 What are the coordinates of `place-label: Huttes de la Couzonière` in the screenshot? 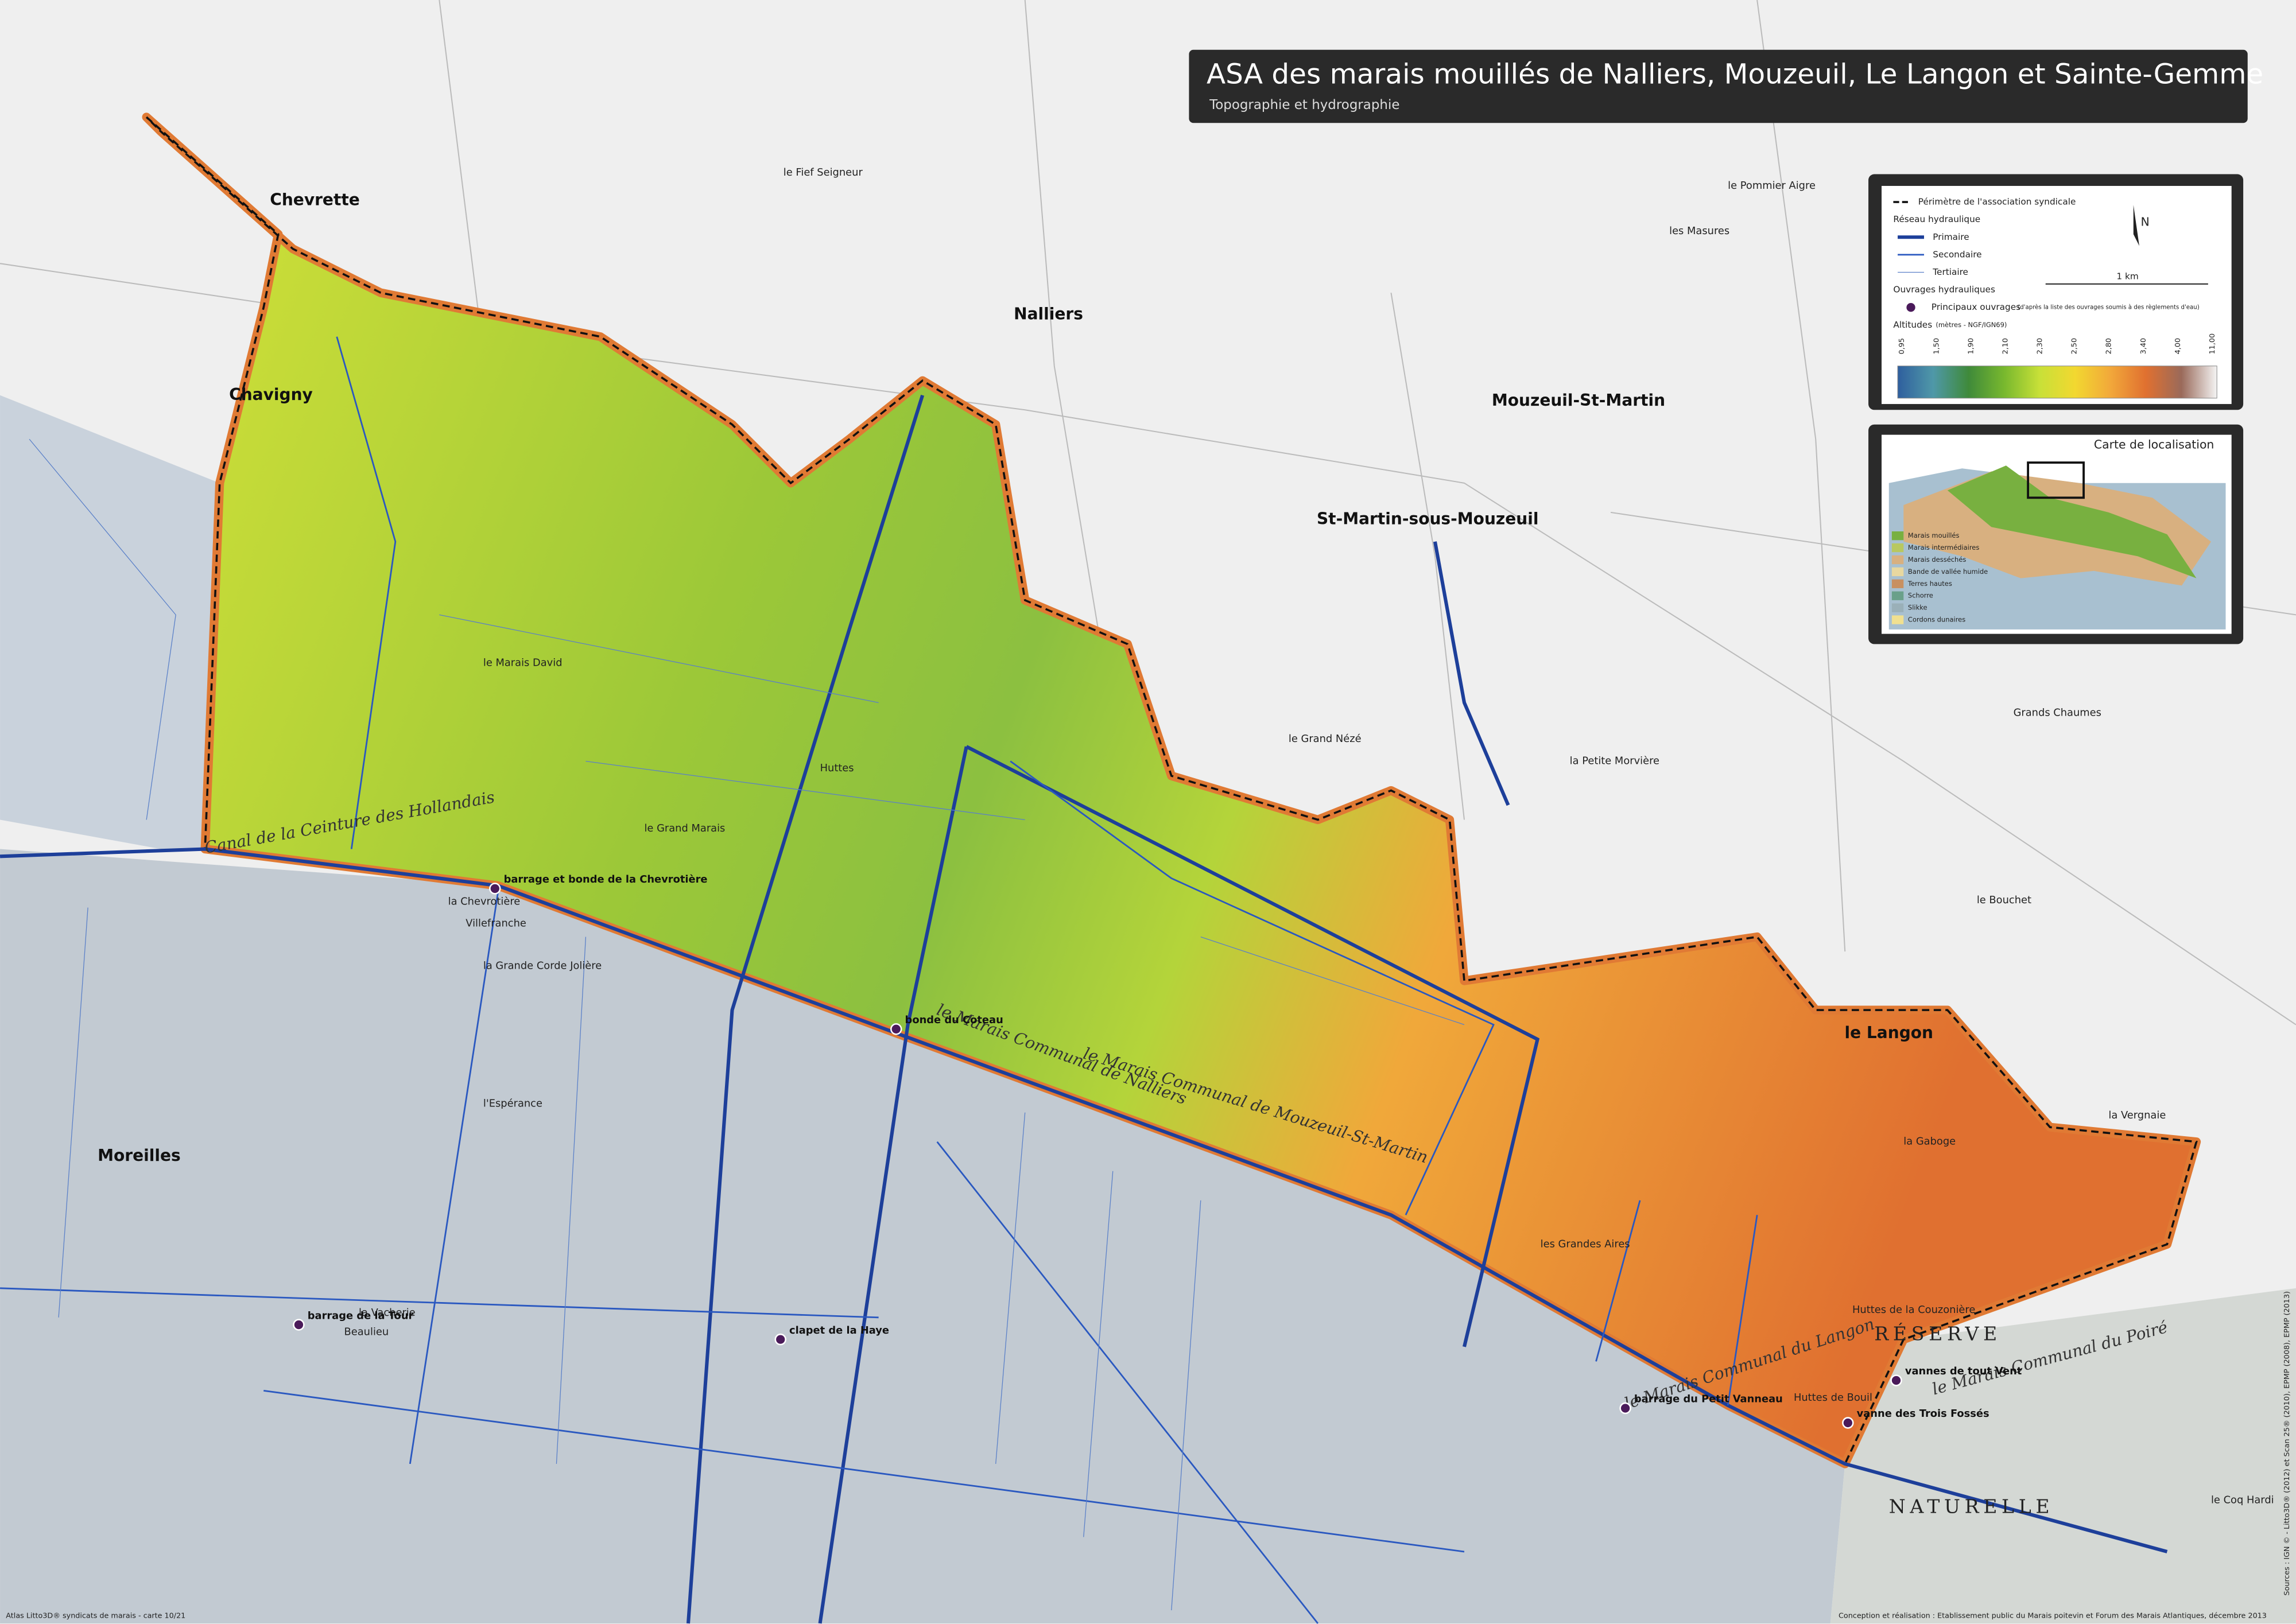 It's located at (1913, 1310).